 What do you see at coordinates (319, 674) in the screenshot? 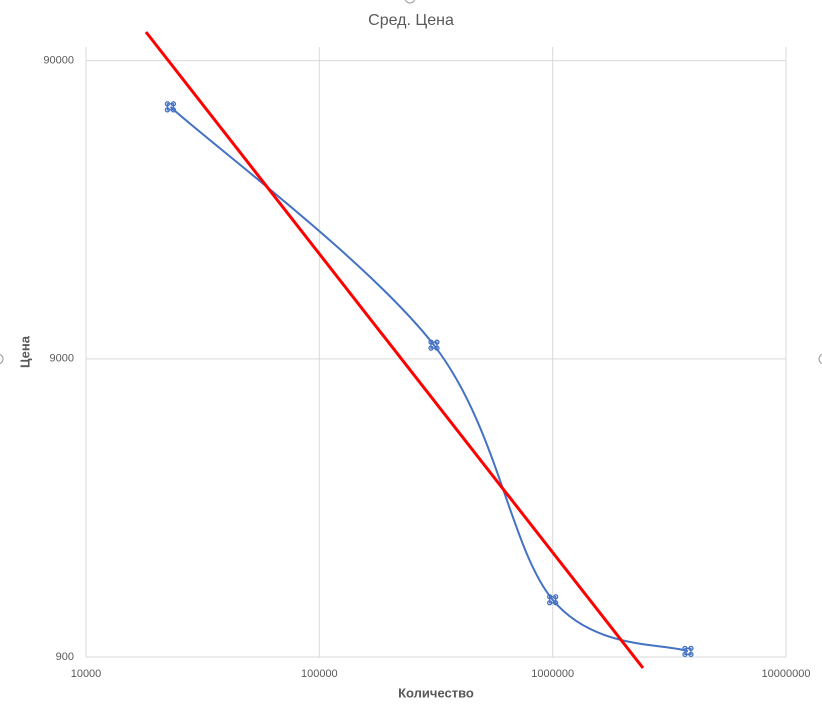
I see `x-tick-label: 100000` at bounding box center [319, 674].